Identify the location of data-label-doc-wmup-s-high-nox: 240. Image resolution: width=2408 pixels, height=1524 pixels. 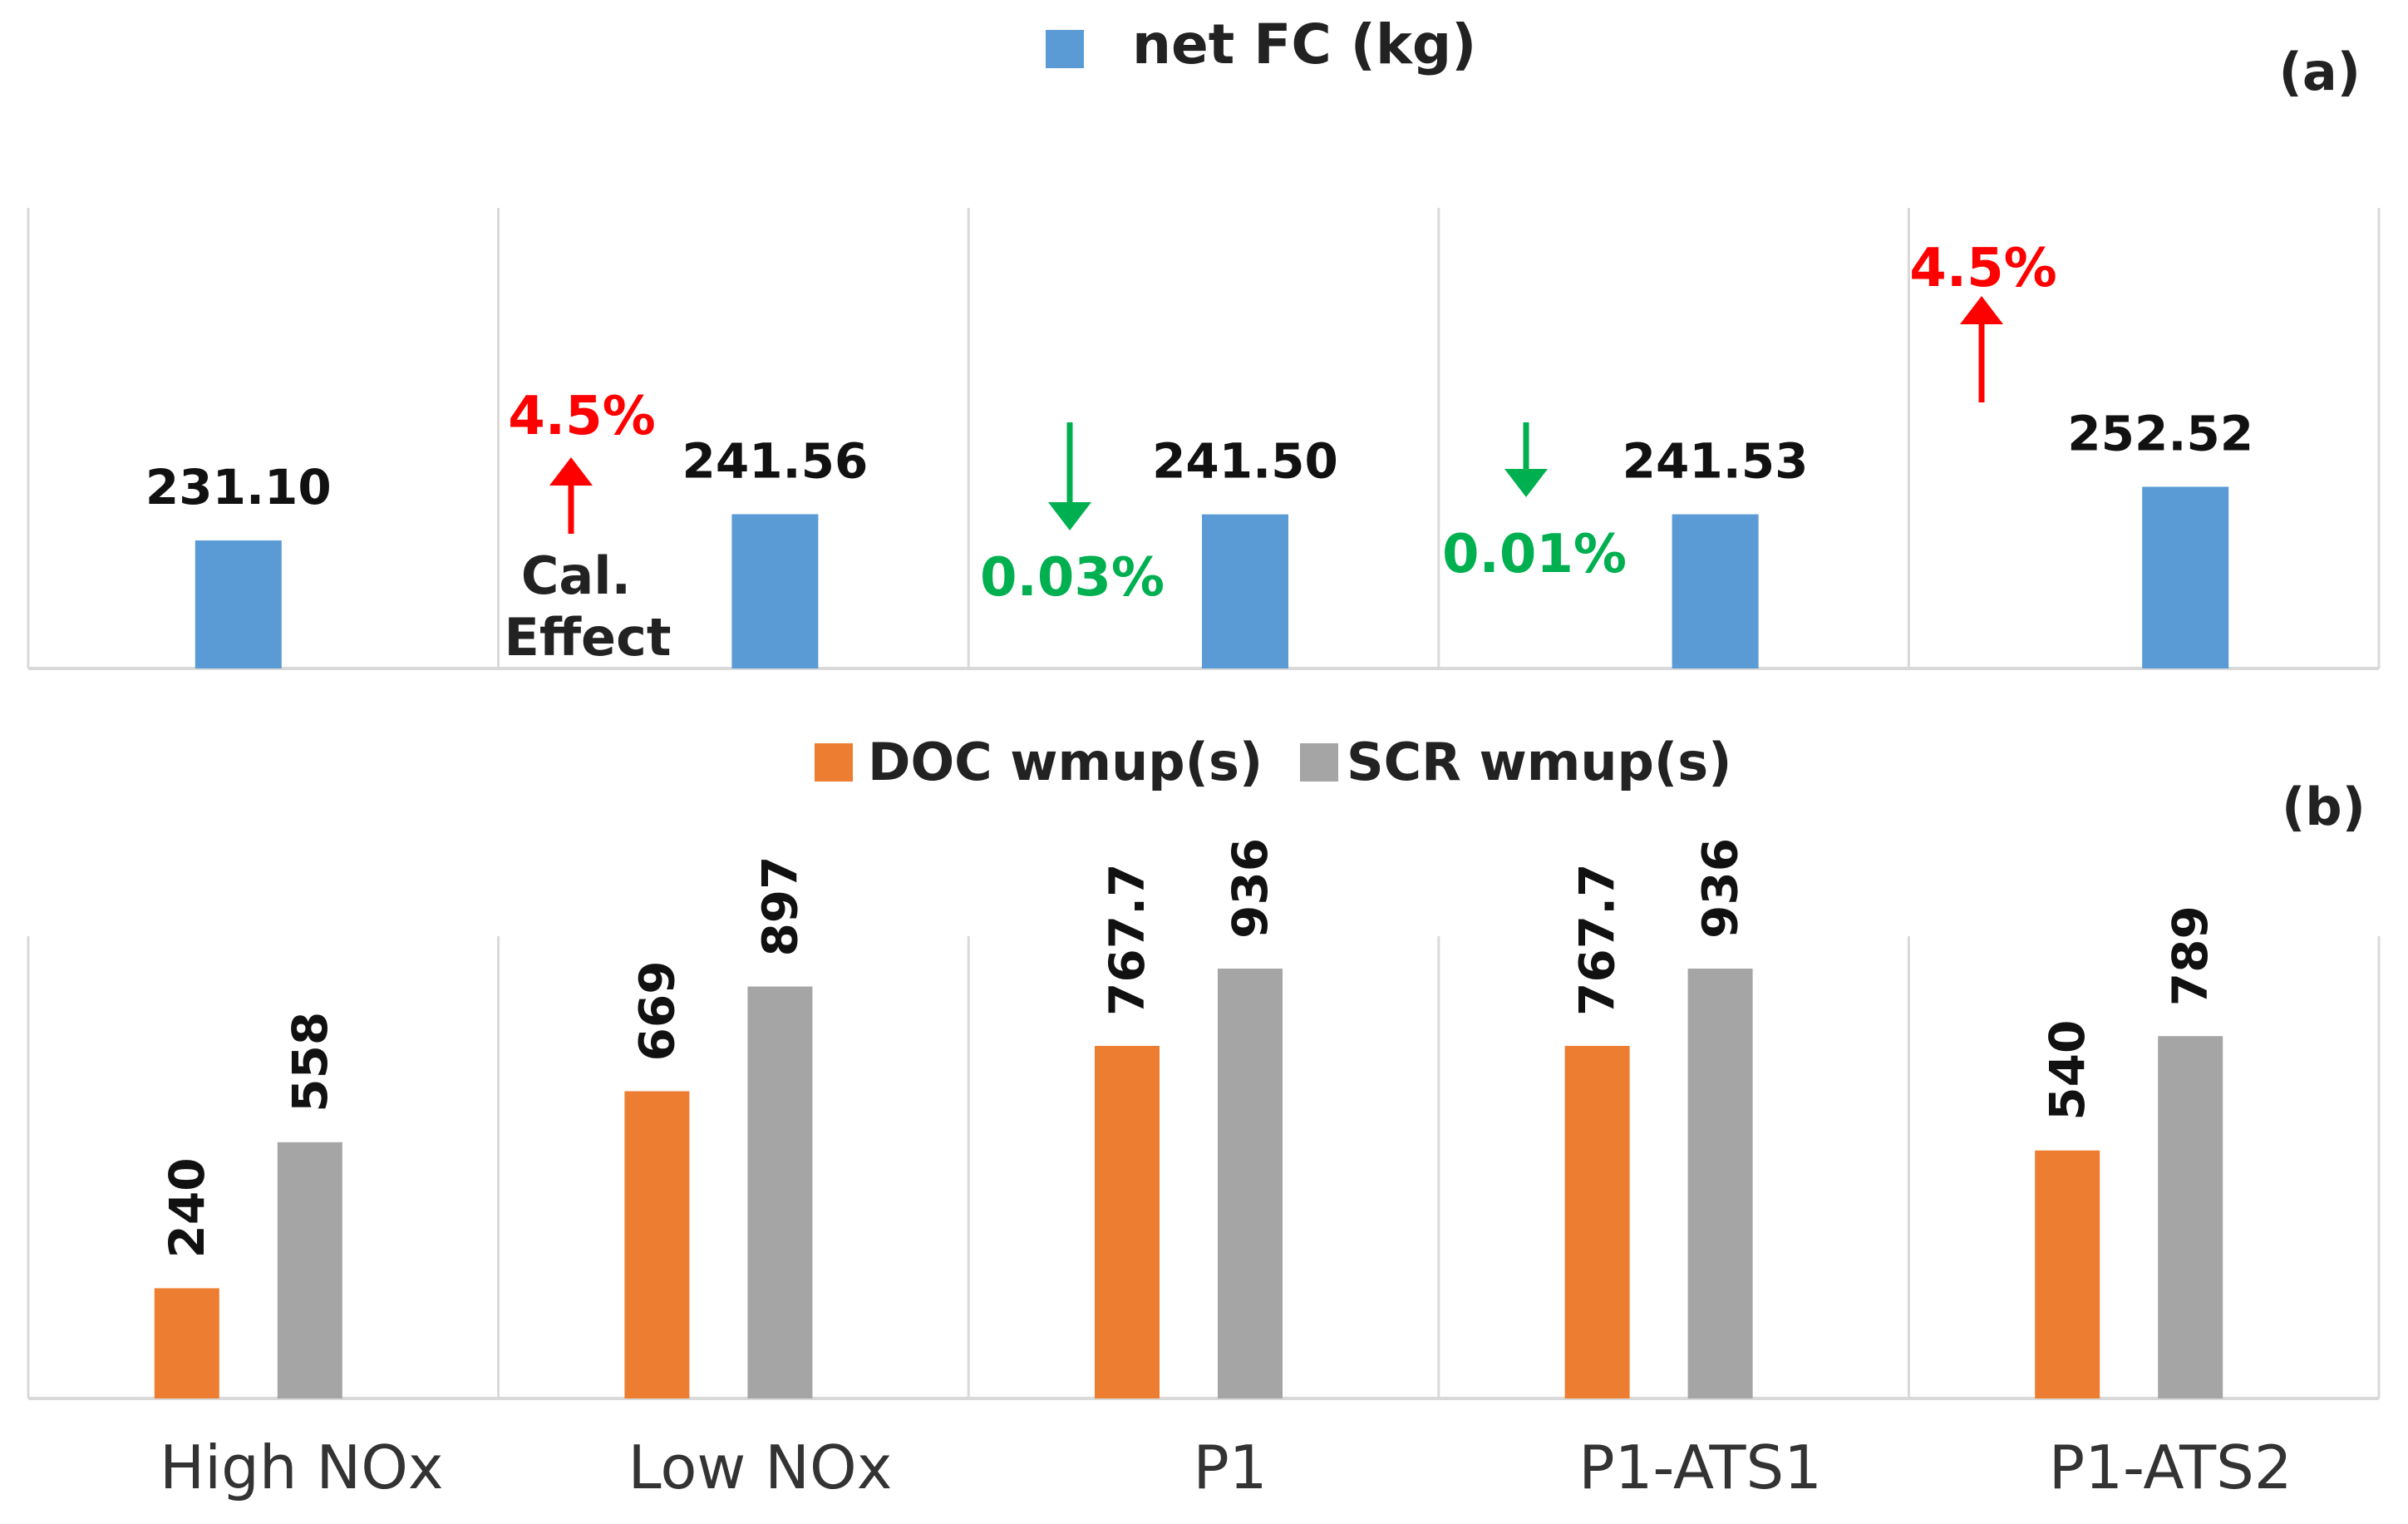
(187, 1207).